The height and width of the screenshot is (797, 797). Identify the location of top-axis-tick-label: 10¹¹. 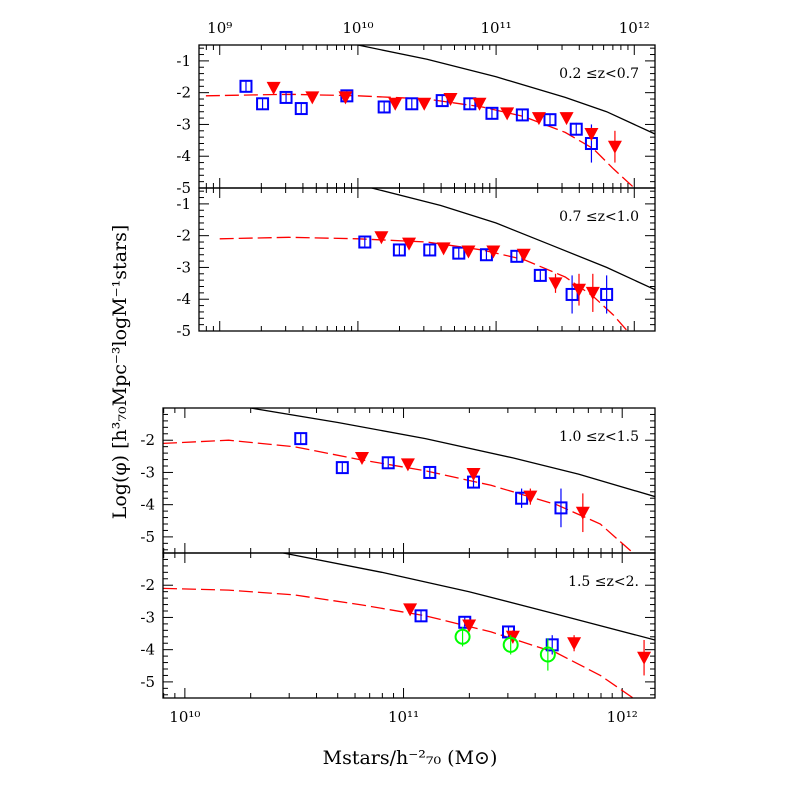
(496, 28).